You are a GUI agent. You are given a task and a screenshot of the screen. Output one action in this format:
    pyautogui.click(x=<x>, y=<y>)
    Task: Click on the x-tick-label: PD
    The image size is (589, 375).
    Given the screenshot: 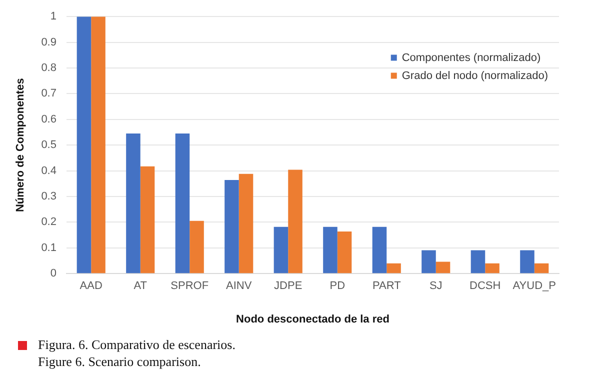 What is the action you would take?
    pyautogui.click(x=338, y=286)
    